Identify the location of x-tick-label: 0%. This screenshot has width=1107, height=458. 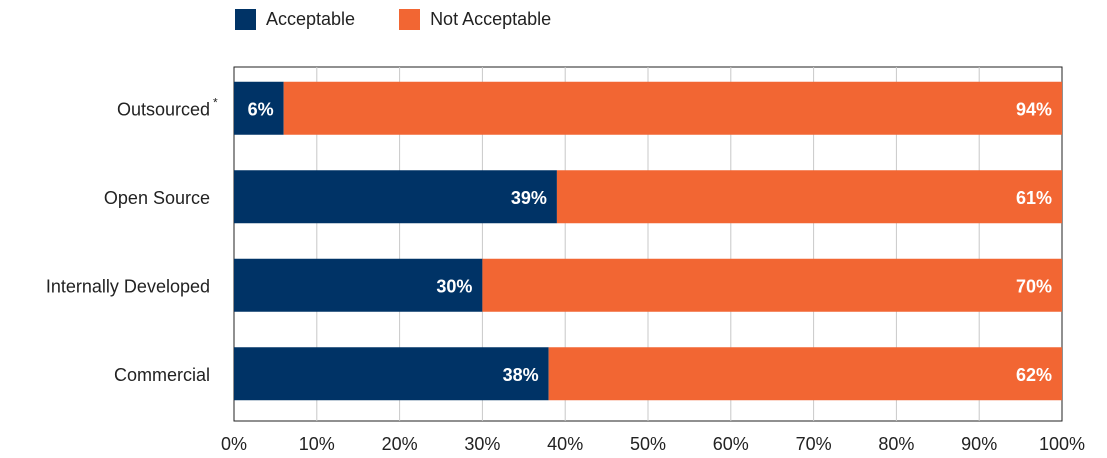
(234, 444).